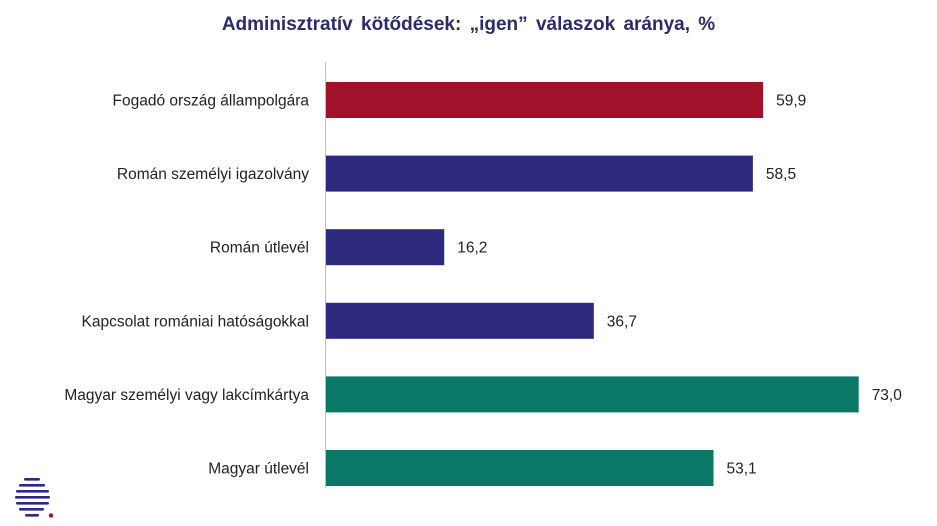 The width and height of the screenshot is (937, 526). What do you see at coordinates (781, 174) in the screenshot?
I see `value-label: 58,5` at bounding box center [781, 174].